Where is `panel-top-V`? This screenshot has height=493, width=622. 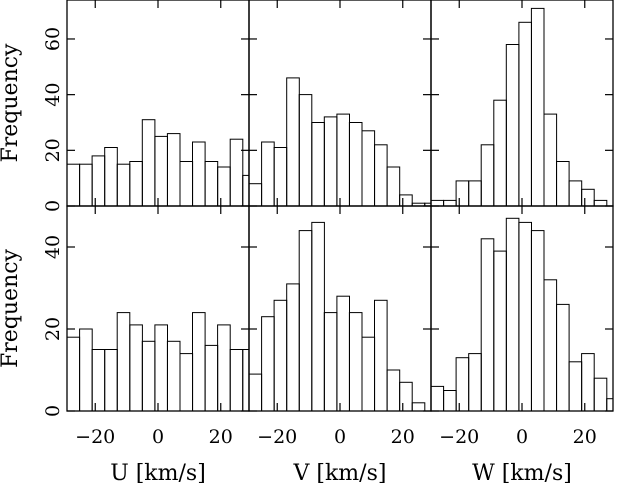 panel-top-V is located at coordinates (340, 103).